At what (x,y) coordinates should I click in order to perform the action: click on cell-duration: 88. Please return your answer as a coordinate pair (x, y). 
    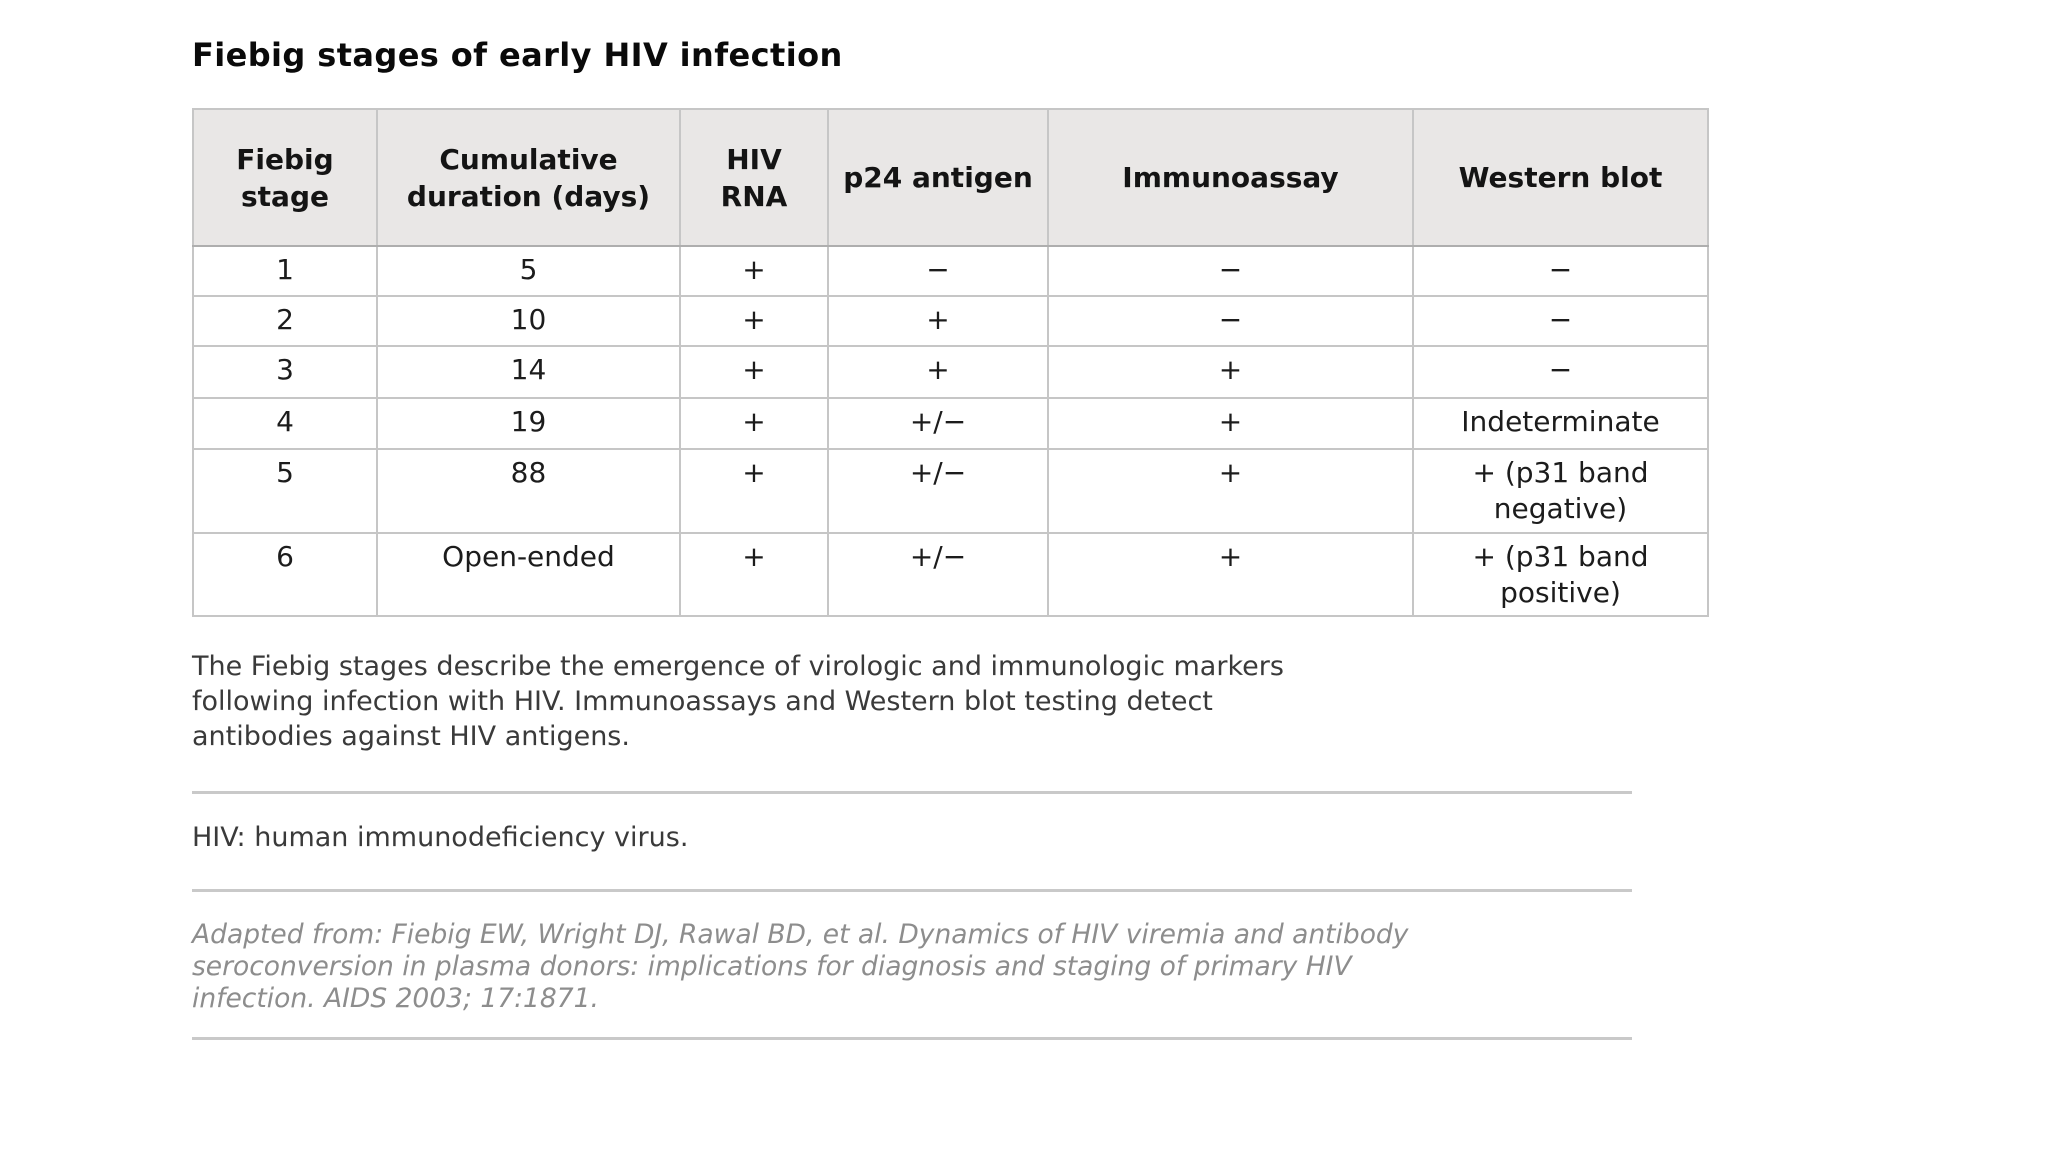
    Looking at the image, I should click on (528, 491).